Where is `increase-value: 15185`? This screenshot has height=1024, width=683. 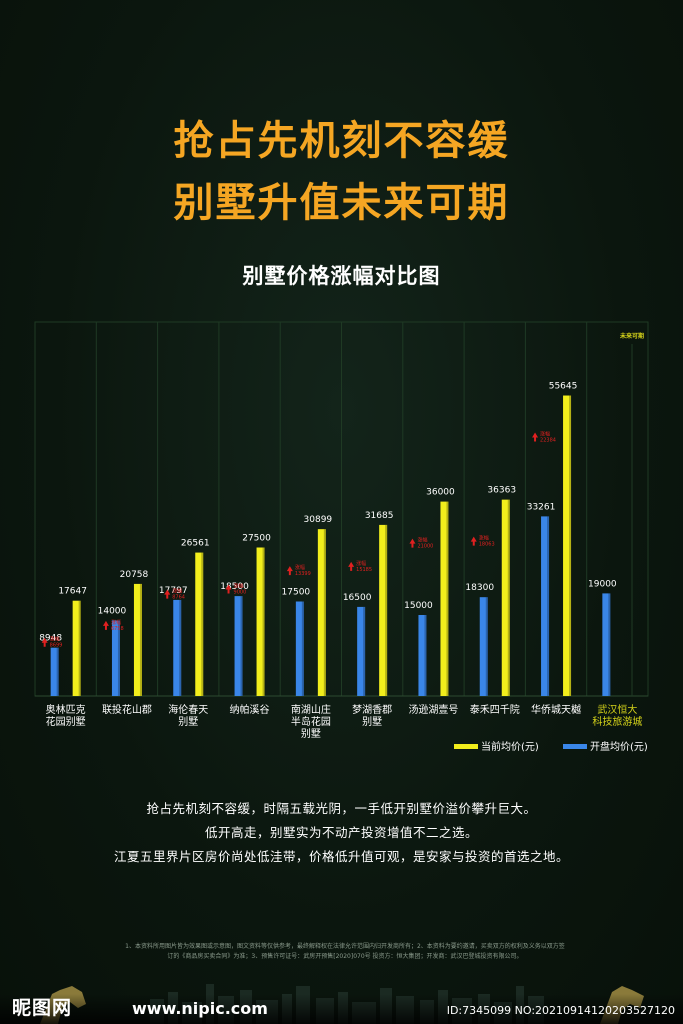 increase-value: 15185 is located at coordinates (364, 570).